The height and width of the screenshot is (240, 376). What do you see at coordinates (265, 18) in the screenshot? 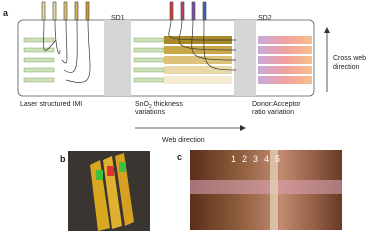
I see `sd2-label: SD2` at bounding box center [265, 18].